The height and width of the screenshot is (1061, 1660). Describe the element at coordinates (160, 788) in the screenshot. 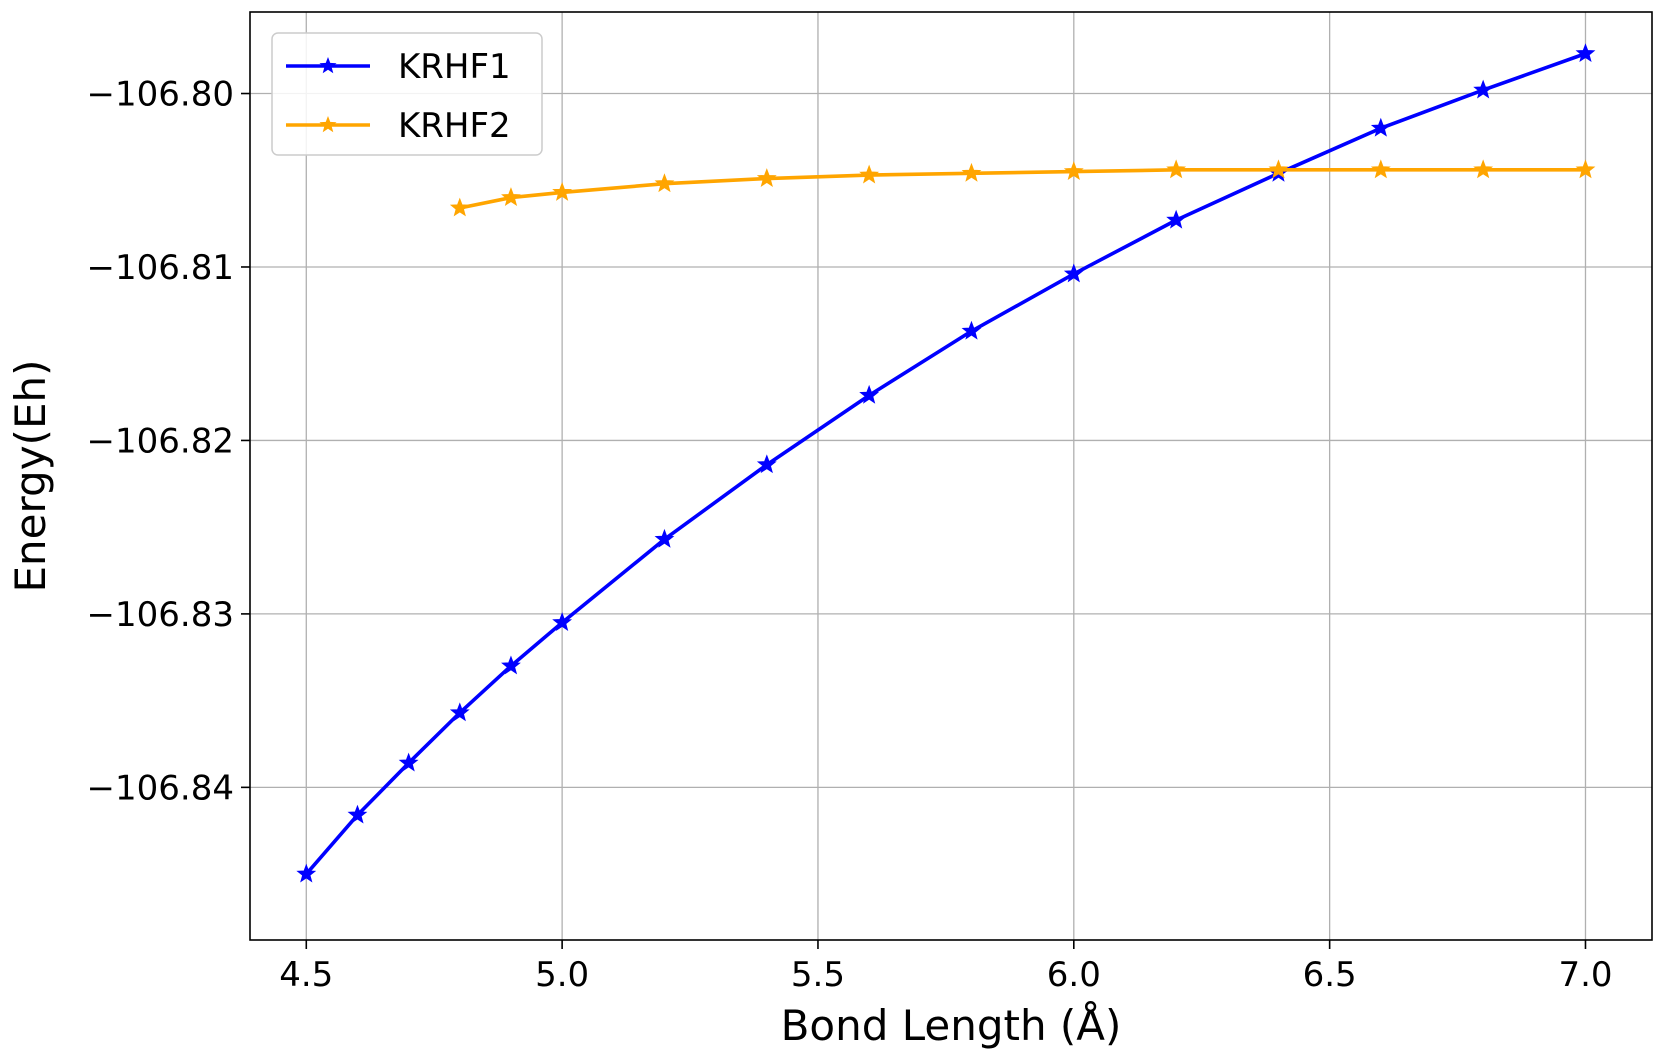

I see `y-tick-label: −106.84` at that location.